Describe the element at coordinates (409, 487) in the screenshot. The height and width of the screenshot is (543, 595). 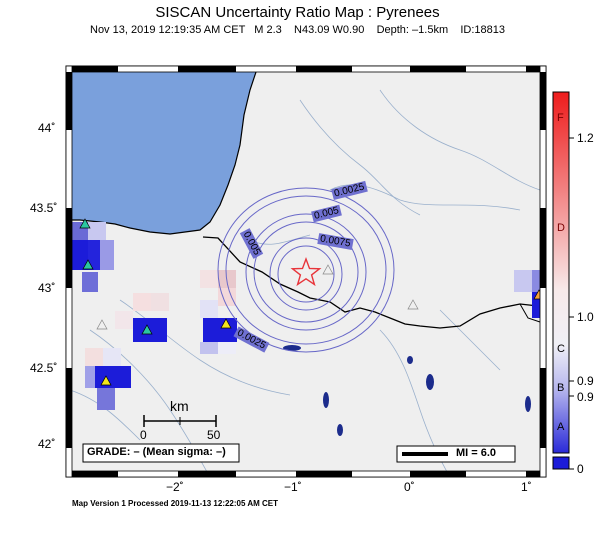
I see `lon-label: 0˚` at that location.